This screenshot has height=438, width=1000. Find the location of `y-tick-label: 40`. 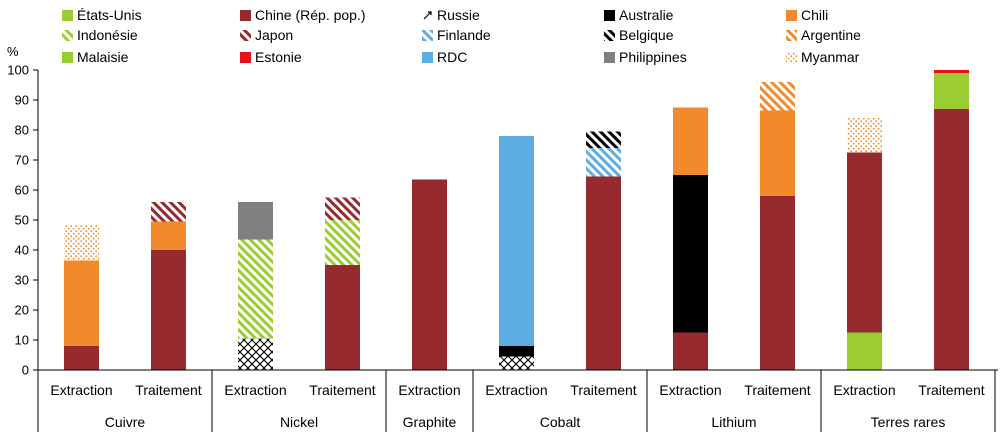

y-tick-label: 40 is located at coordinates (22, 250).